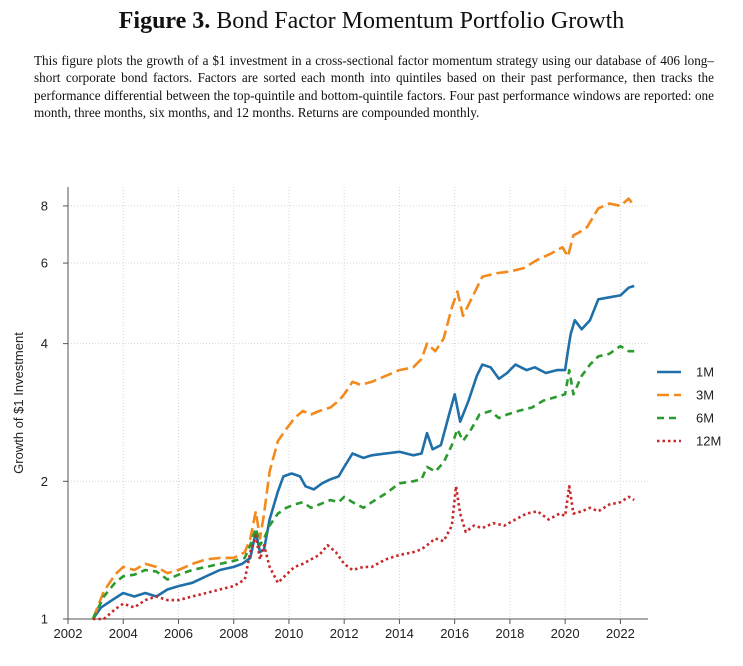  Describe the element at coordinates (164, 21) in the screenshot. I see `figure-label: Figure 3.` at that location.